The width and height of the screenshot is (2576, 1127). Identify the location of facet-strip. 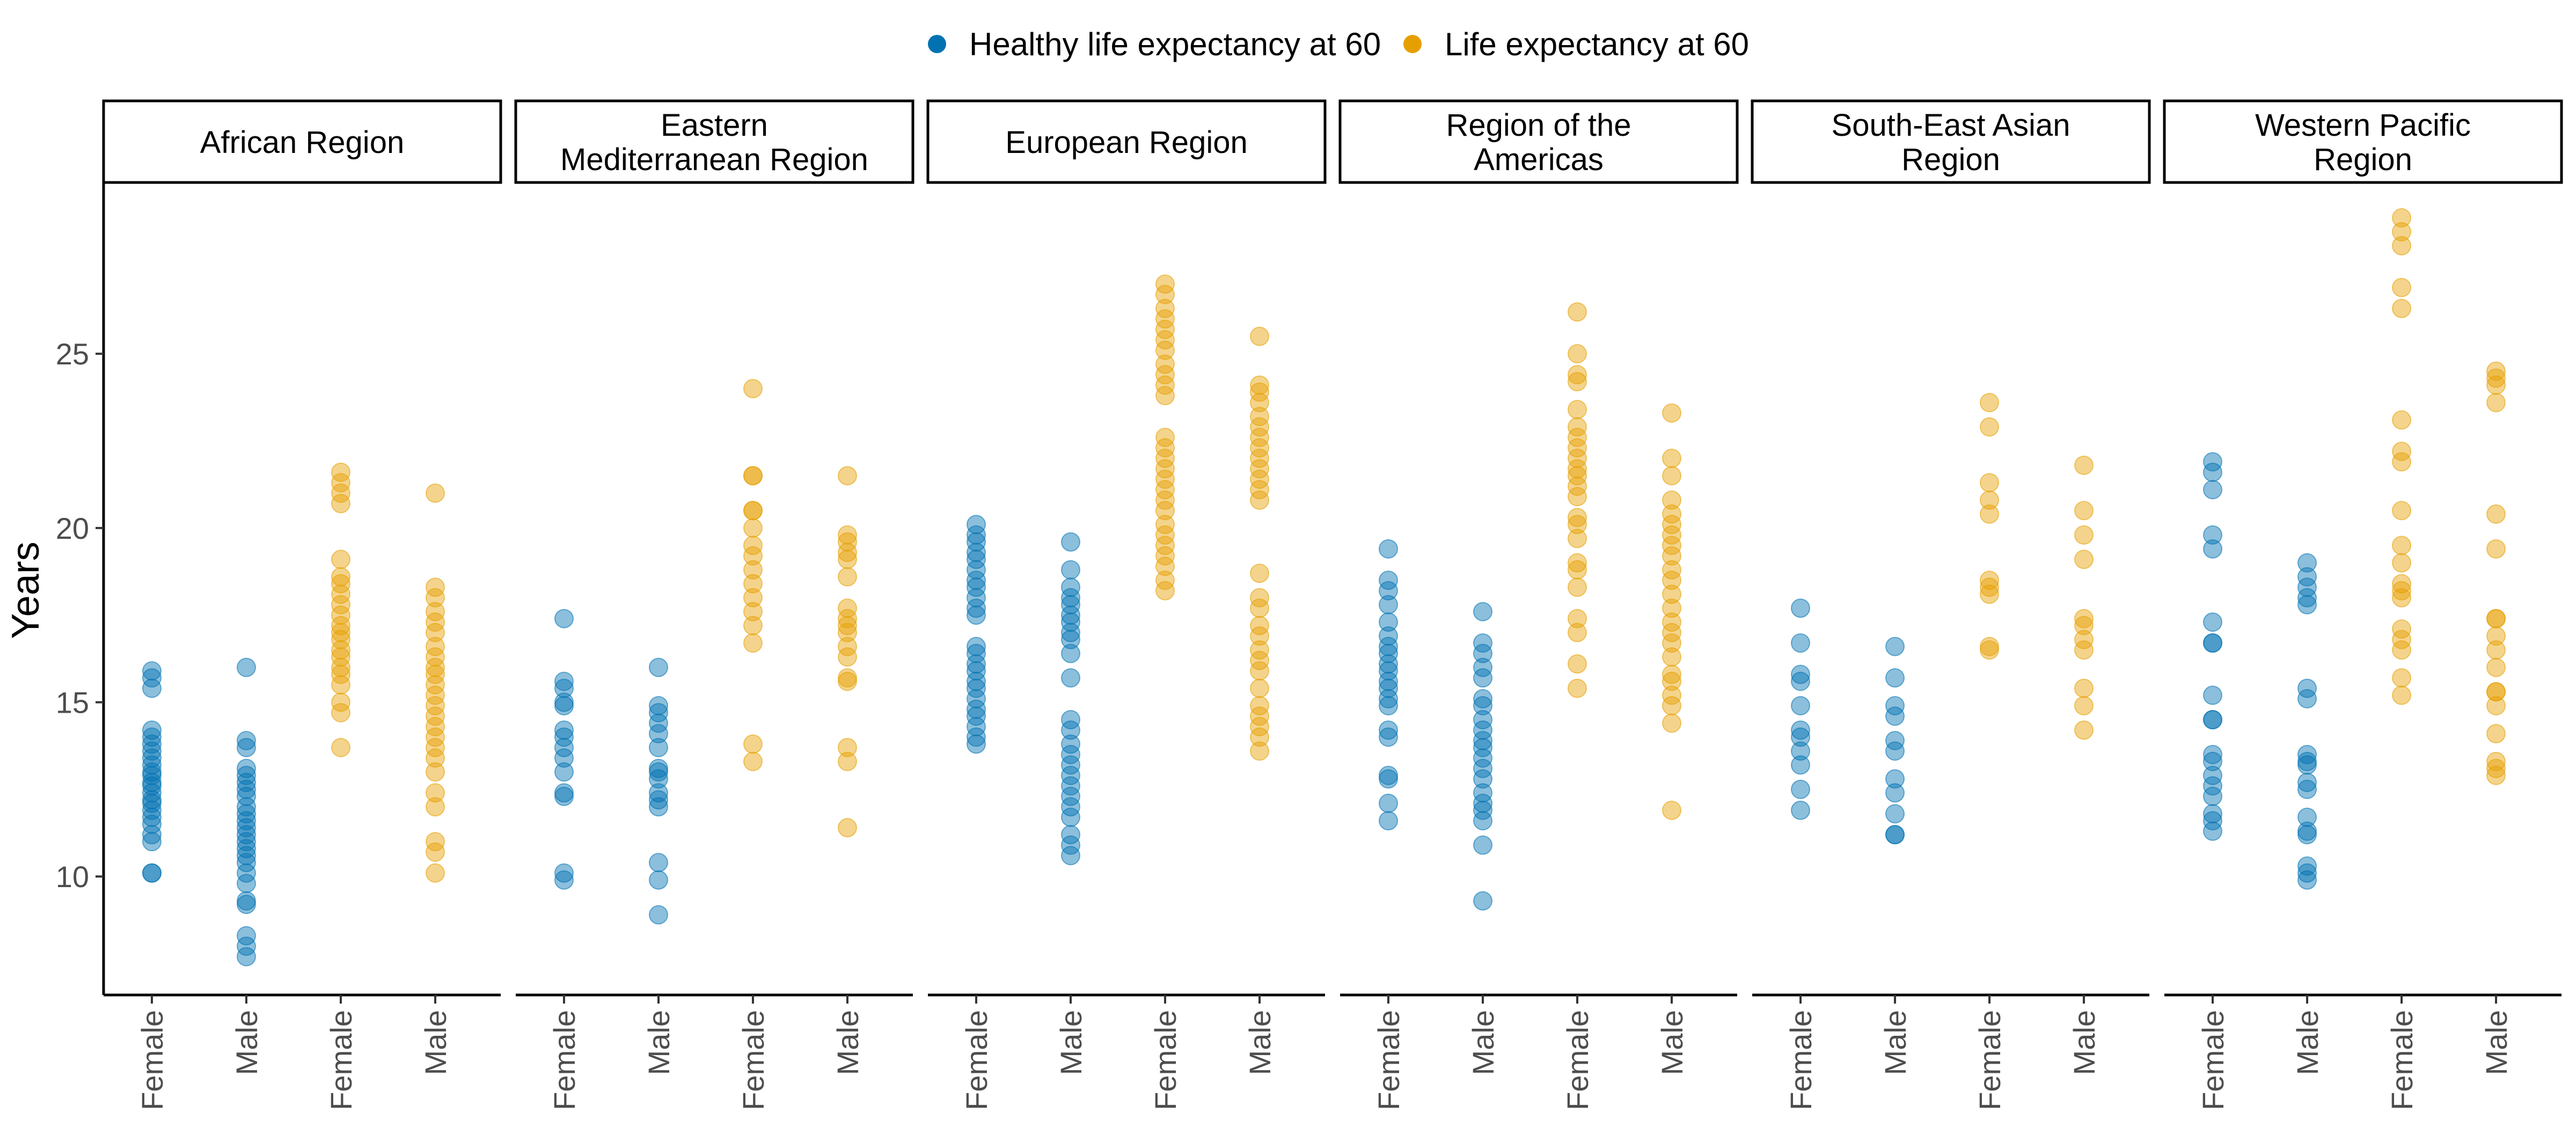
(1538, 141).